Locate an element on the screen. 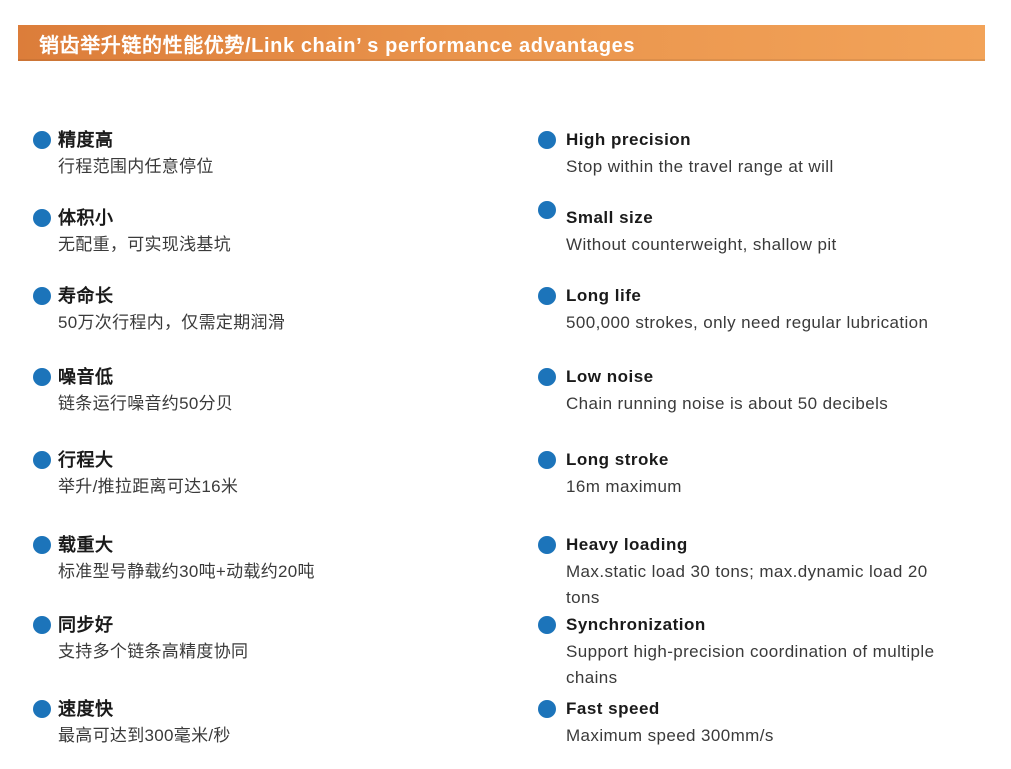  feature-desc-zh: 最高可达到300毫米/秒 is located at coordinates (144, 735).